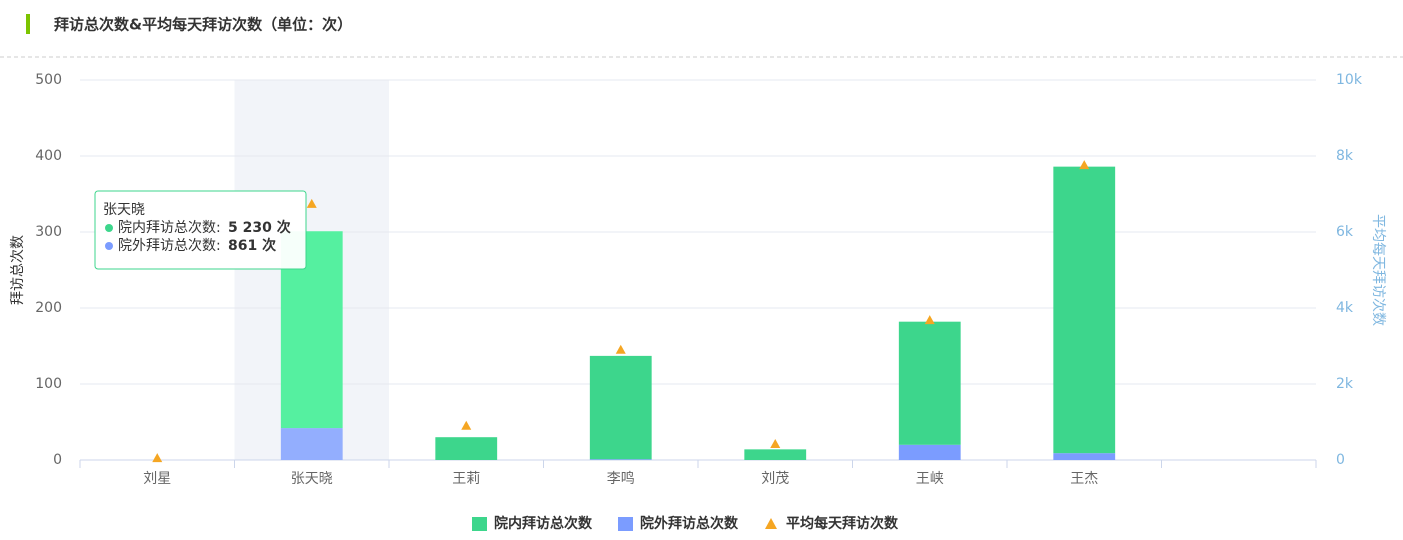 This screenshot has width=1403, height=540. Describe the element at coordinates (252, 245) in the screenshot. I see `tooltip-value: 861 次` at that location.